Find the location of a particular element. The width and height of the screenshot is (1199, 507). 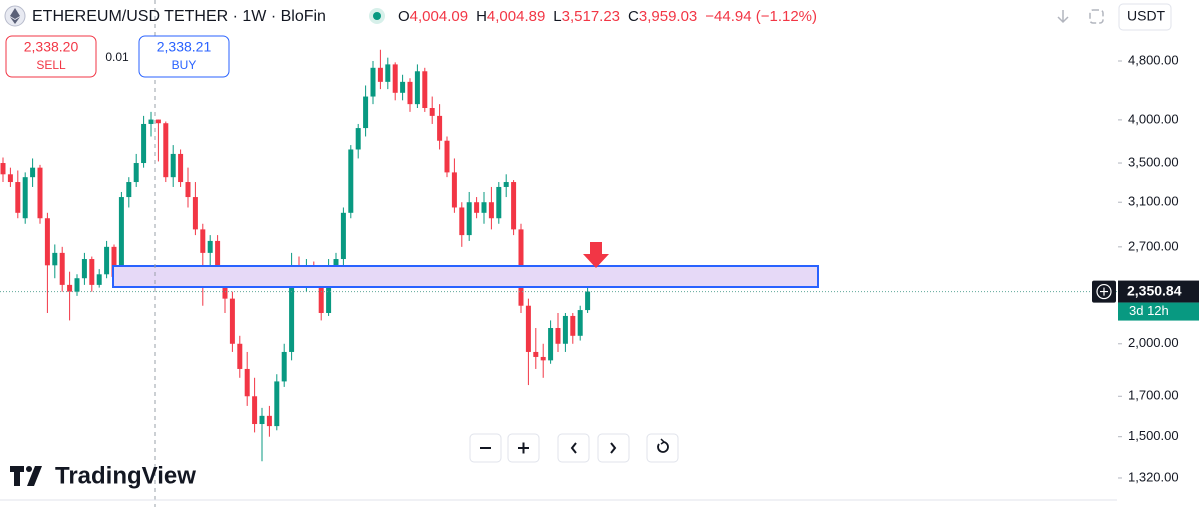

scroll-left-button is located at coordinates (573, 448).